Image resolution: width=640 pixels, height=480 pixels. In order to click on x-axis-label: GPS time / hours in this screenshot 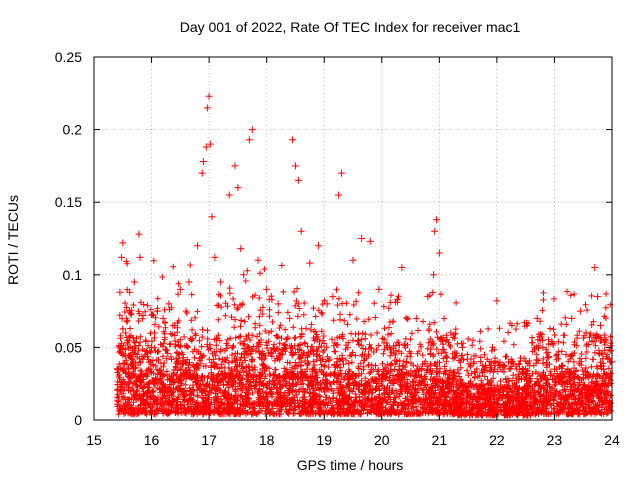, I will do `click(350, 465)`.